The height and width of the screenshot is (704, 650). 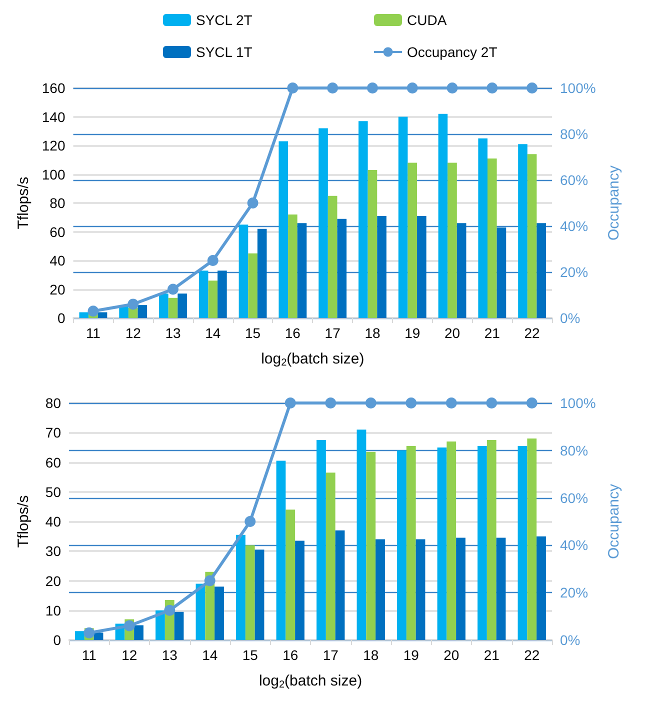 I want to click on legend-label: Occupancy 2T, so click(x=452, y=52).